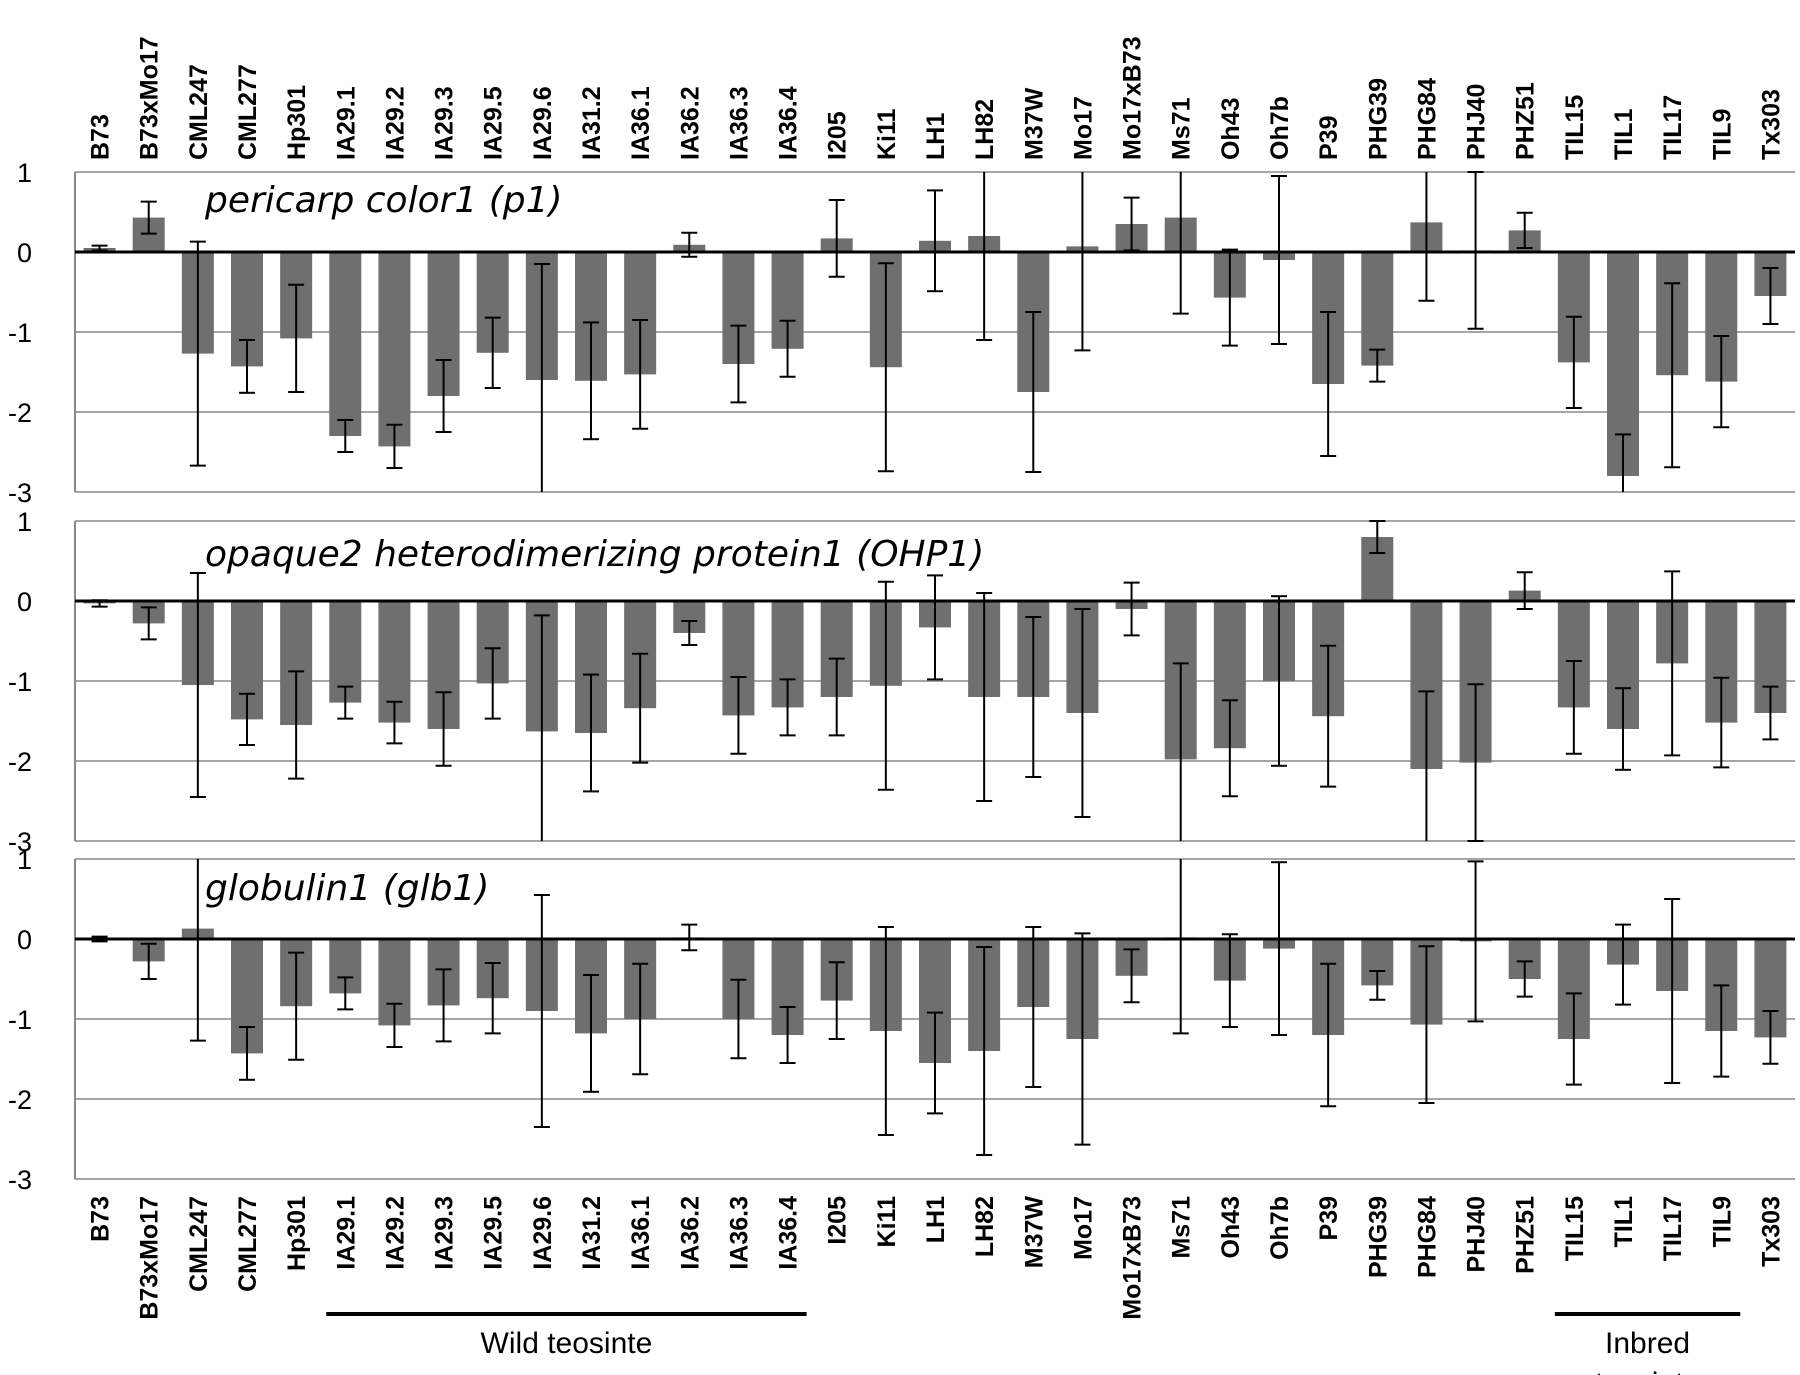 The width and height of the screenshot is (1800, 1375). What do you see at coordinates (690, 1233) in the screenshot?
I see `category-label-bottom: IA36.2` at bounding box center [690, 1233].